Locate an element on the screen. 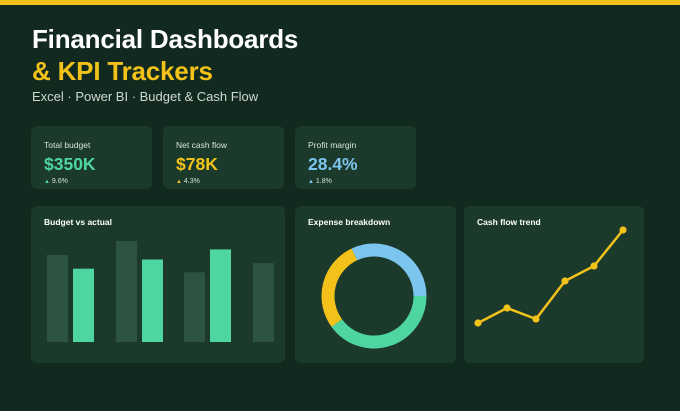 This screenshot has width=680, height=411. page-title-highlight: & KPI Trackers is located at coordinates (122, 71).